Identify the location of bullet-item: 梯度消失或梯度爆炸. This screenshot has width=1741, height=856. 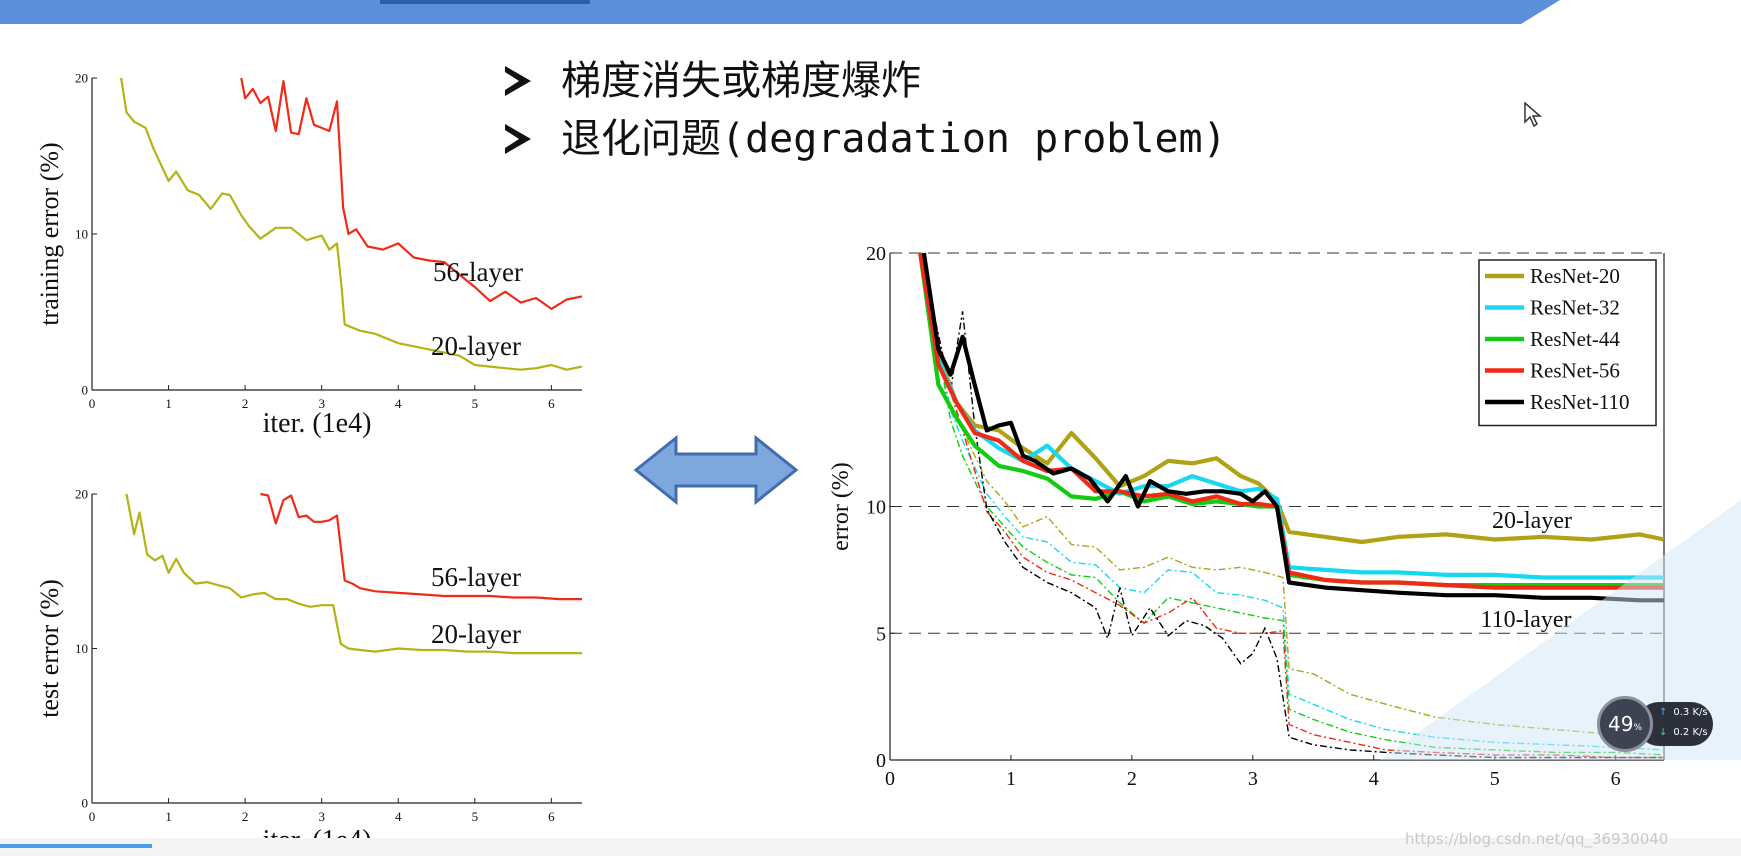
(866, 81).